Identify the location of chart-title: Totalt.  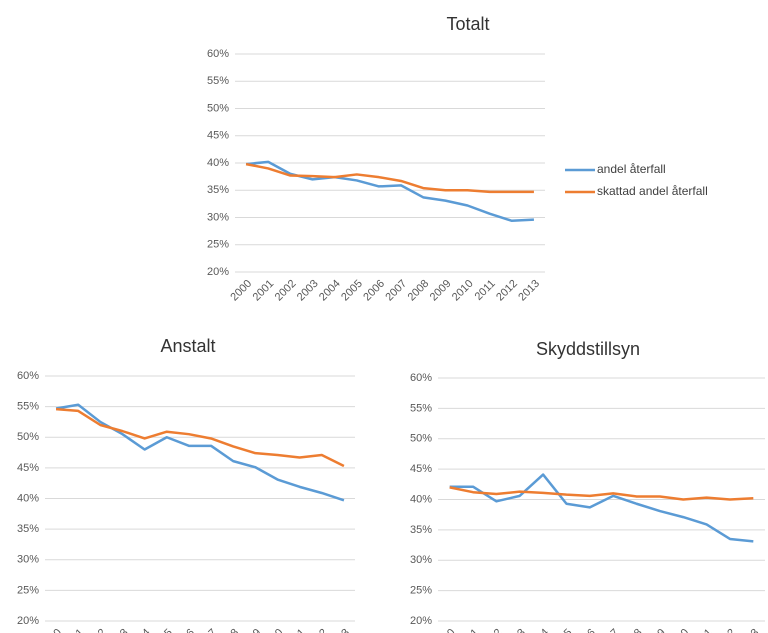
(467, 24).